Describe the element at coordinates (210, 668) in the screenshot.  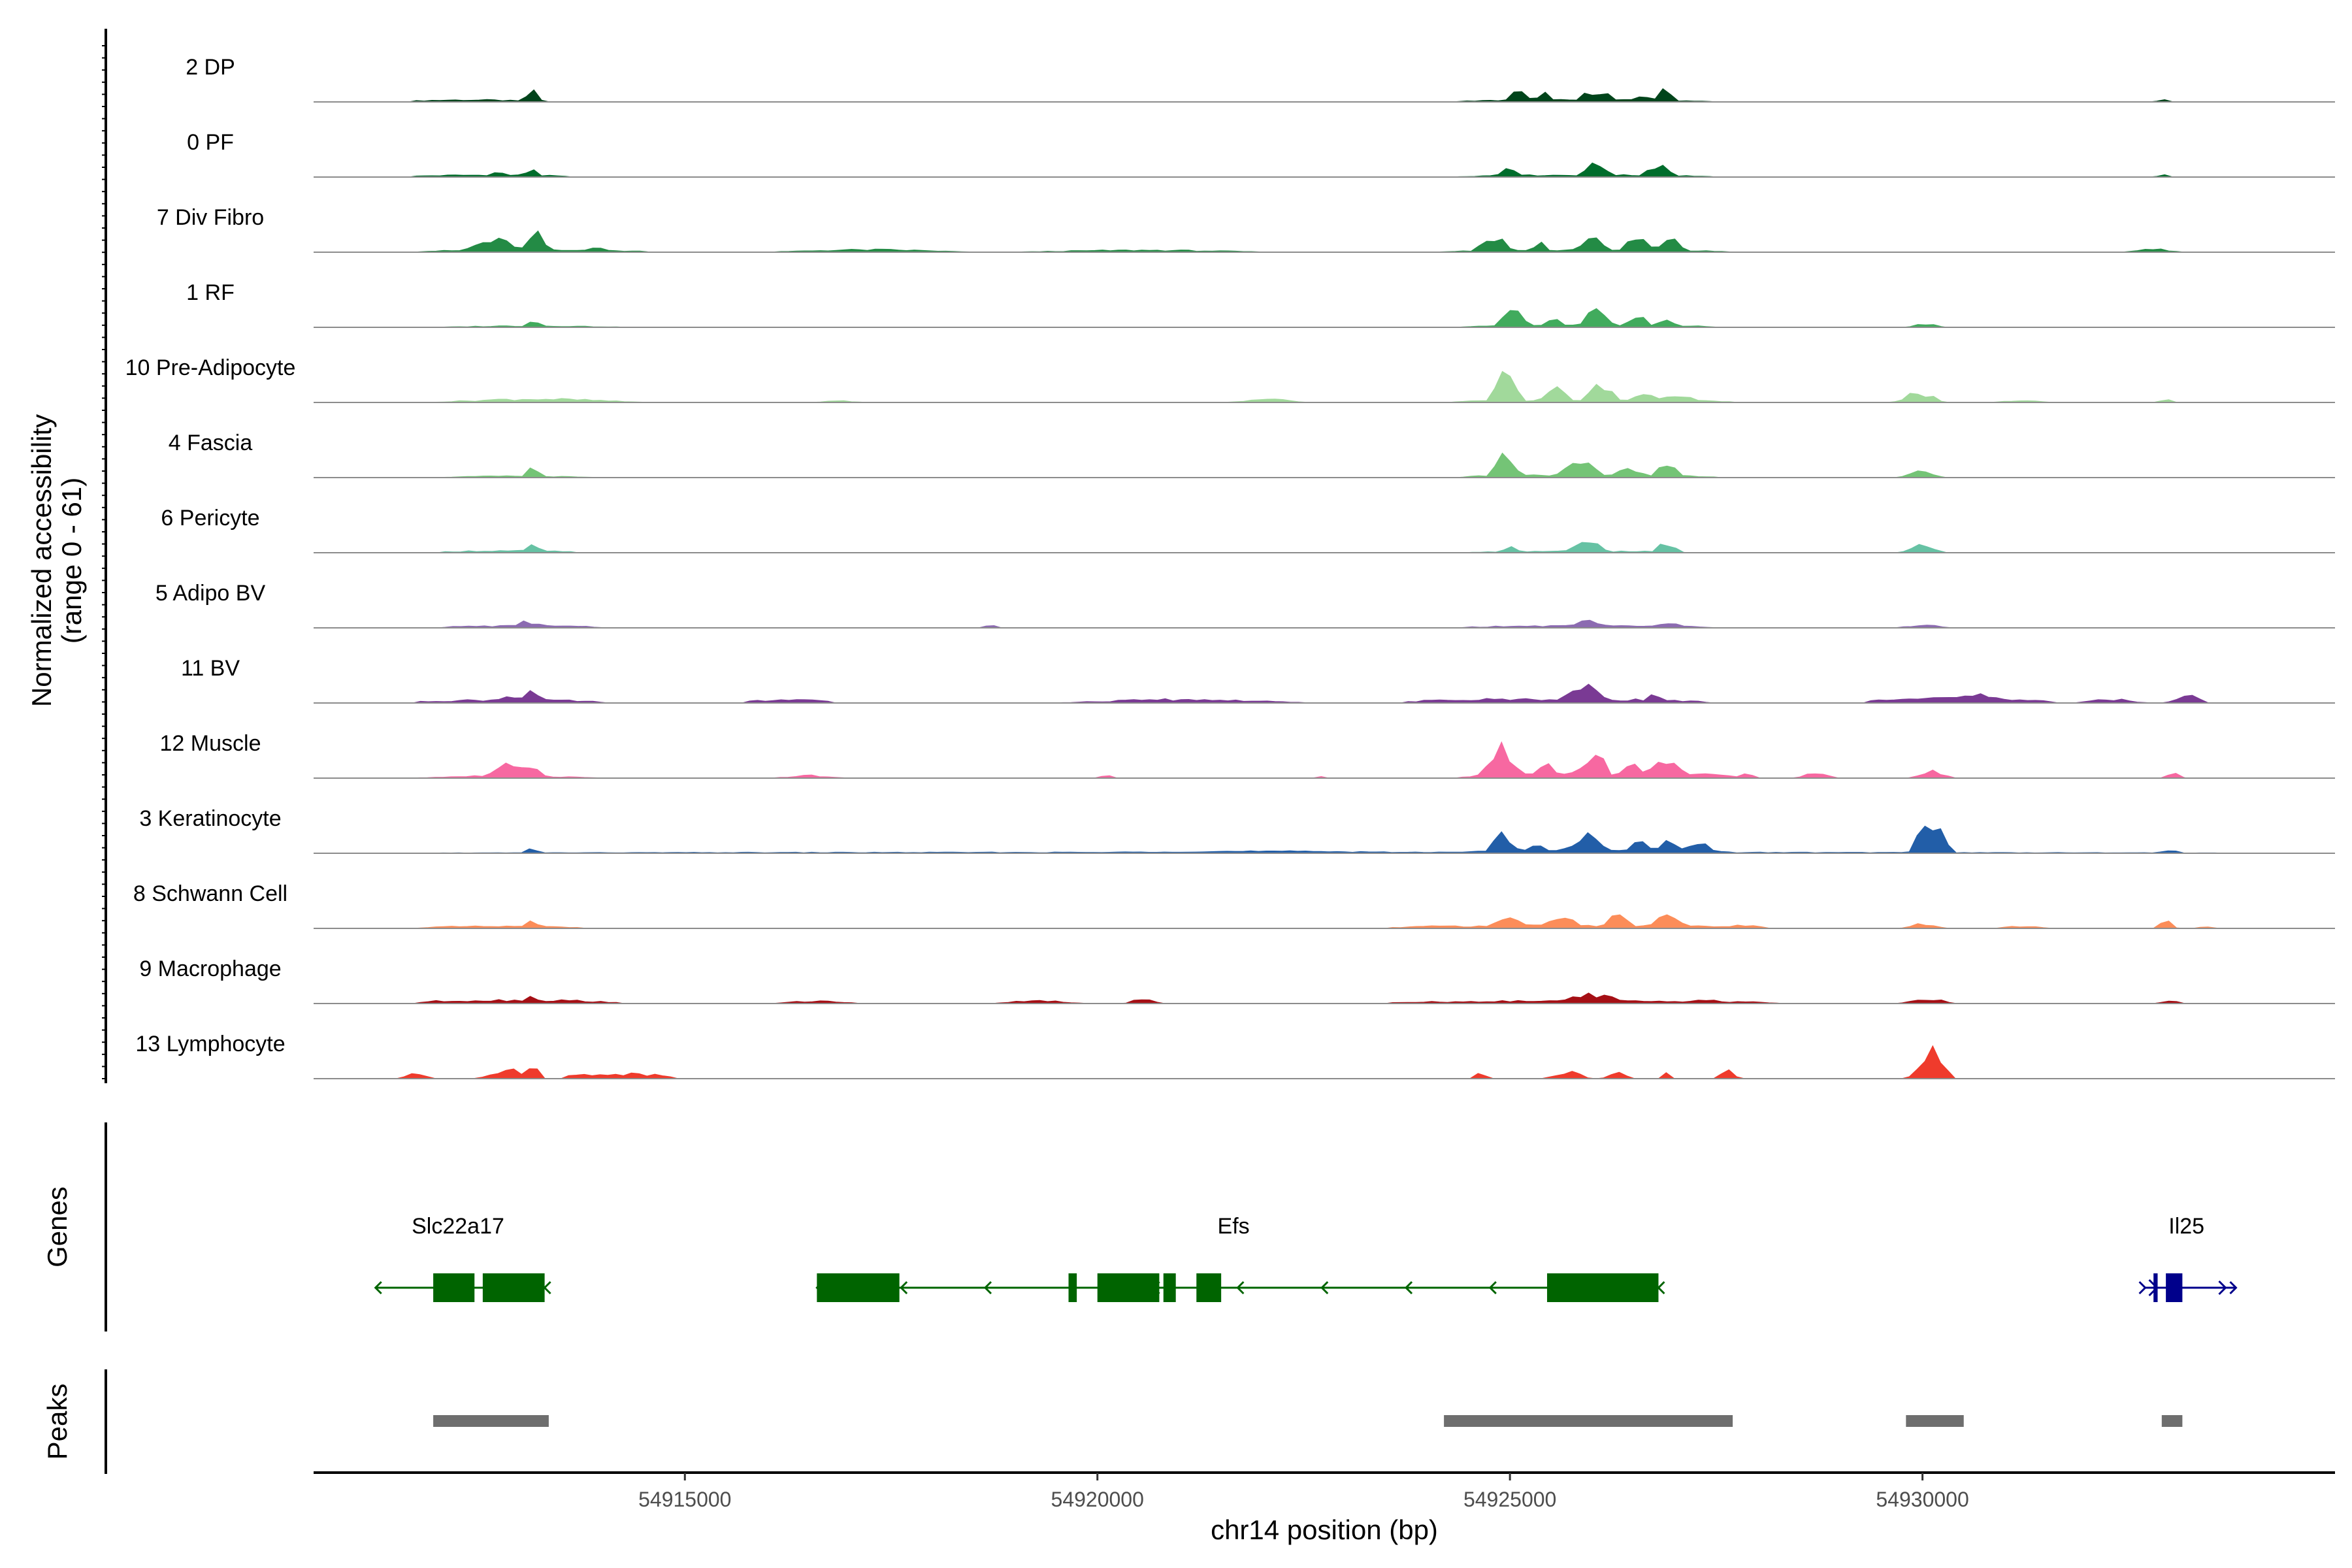
I see `track-label: 11 BV` at that location.